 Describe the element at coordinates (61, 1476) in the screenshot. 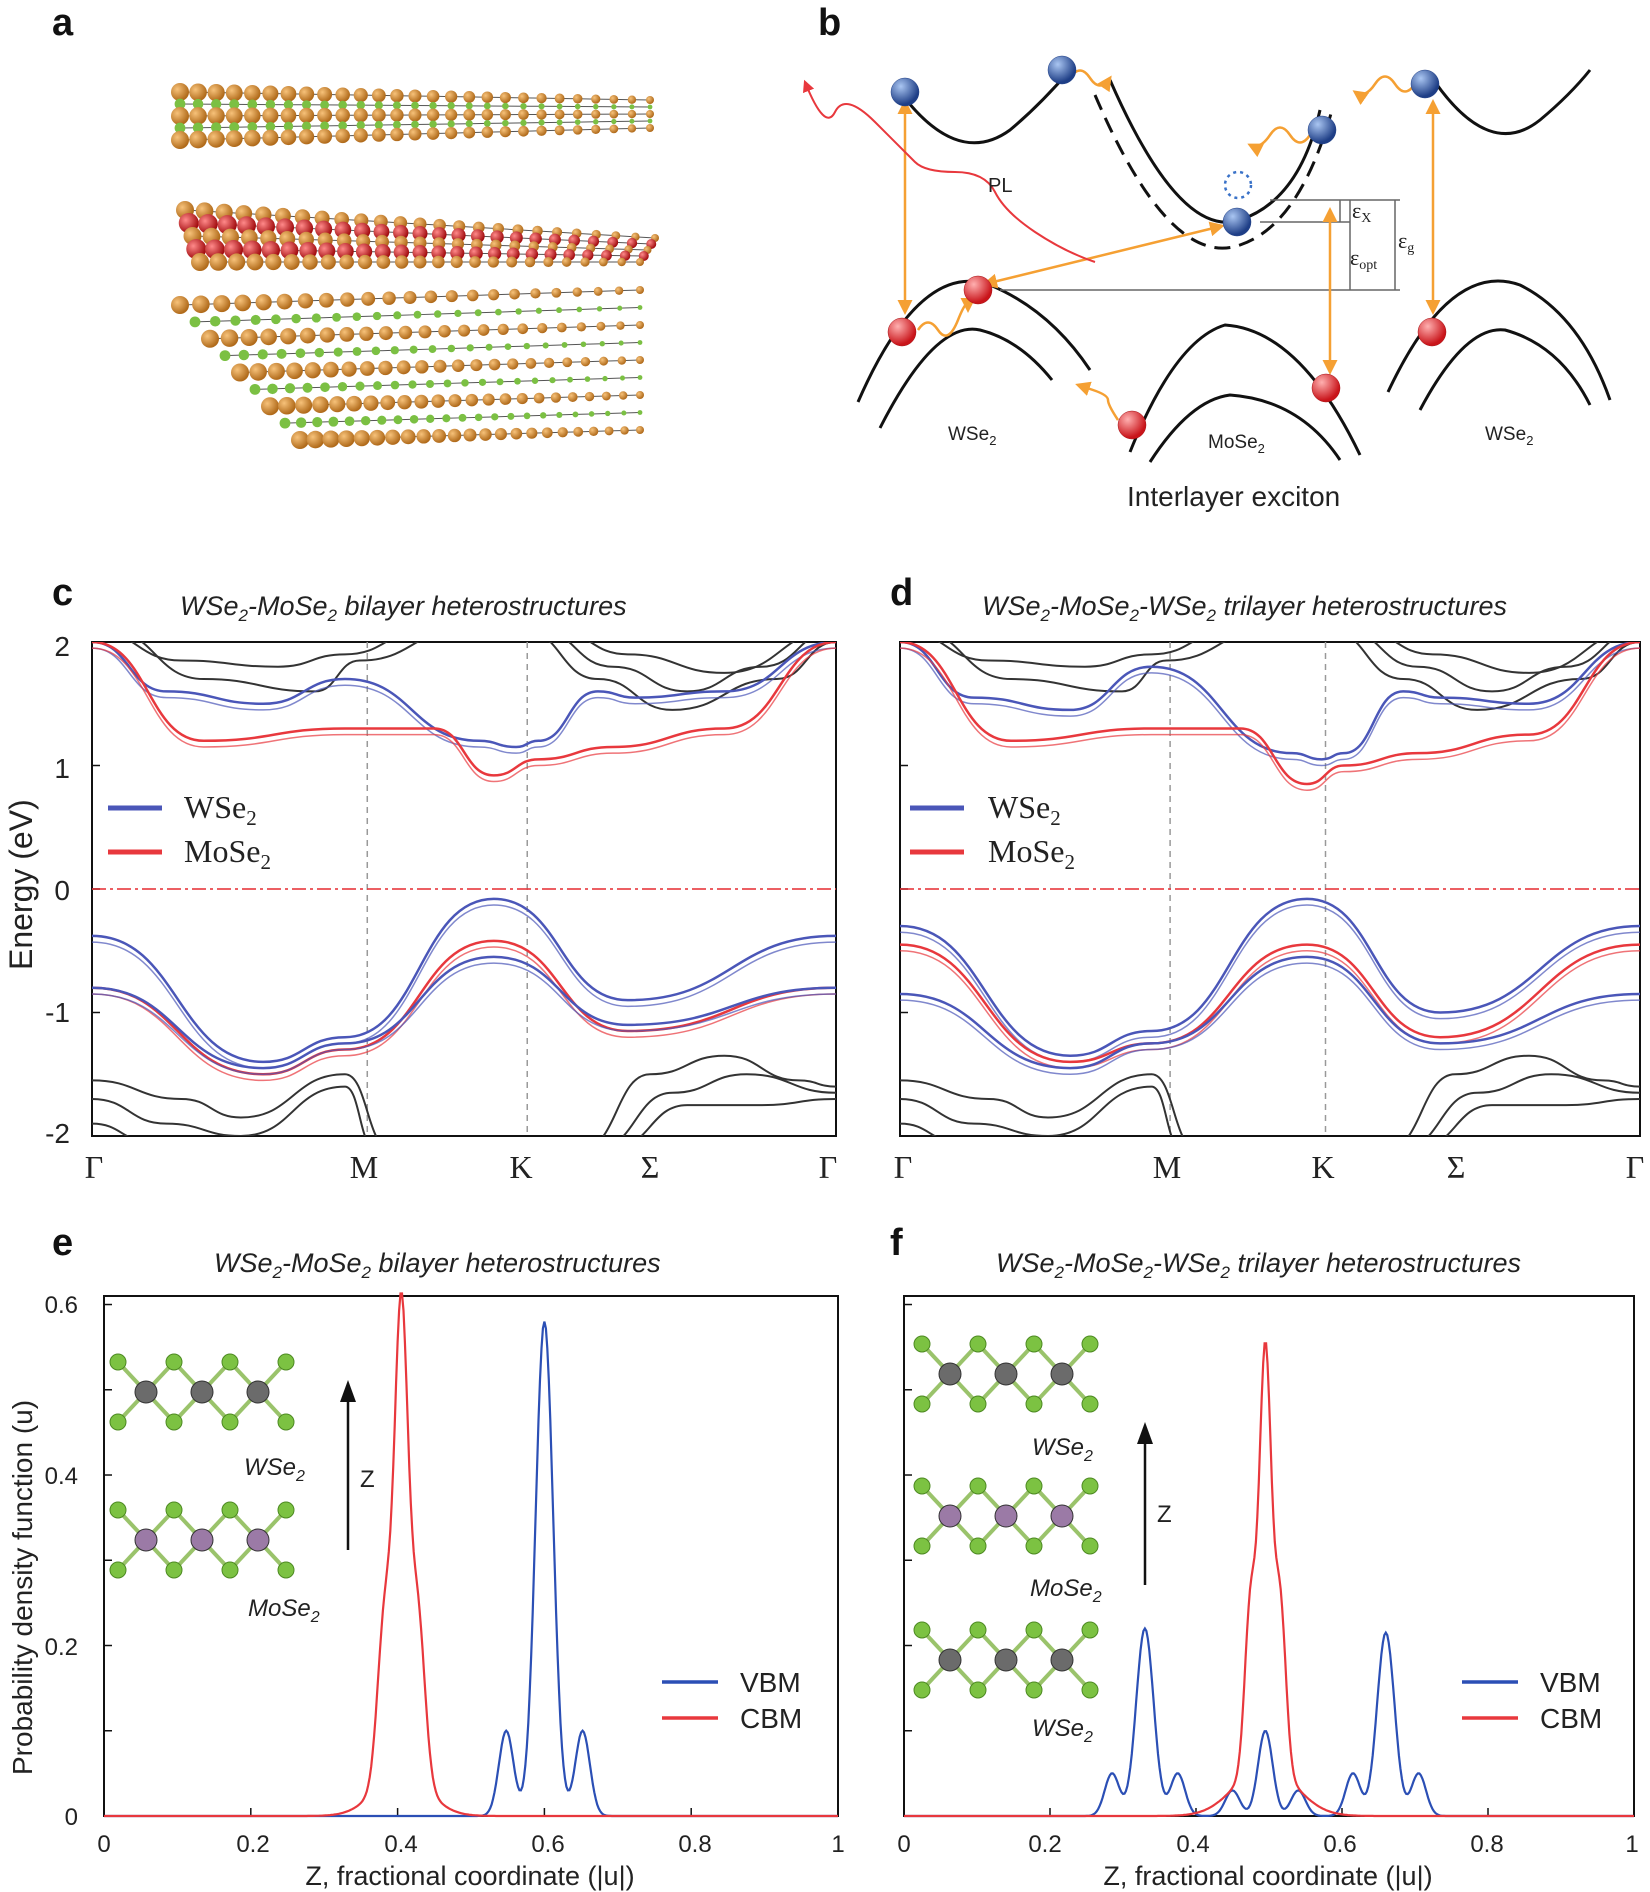

I see `ytick-e-04: 0.4` at that location.